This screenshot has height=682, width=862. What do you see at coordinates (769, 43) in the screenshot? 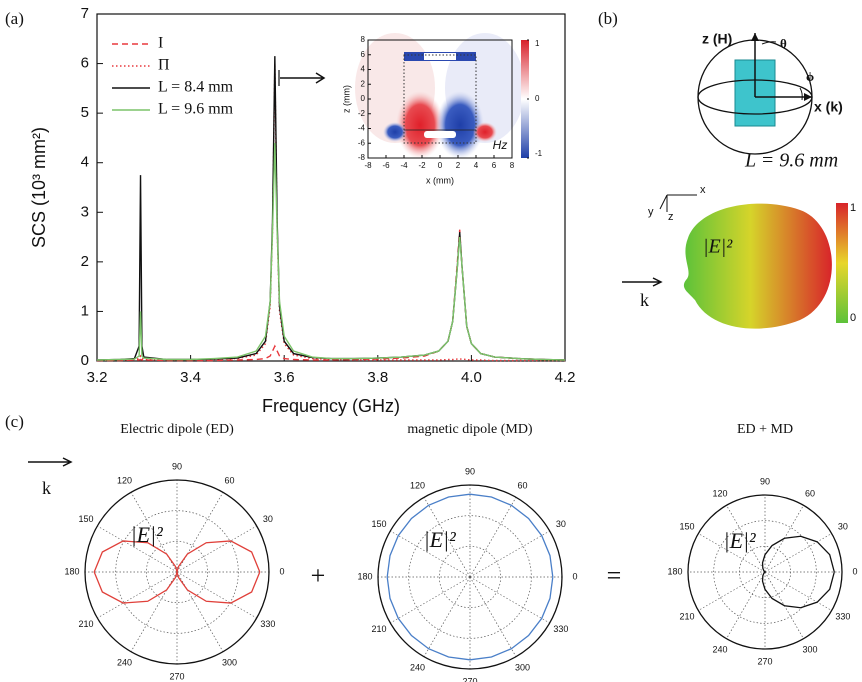
I see `theta-arrow` at bounding box center [769, 43].